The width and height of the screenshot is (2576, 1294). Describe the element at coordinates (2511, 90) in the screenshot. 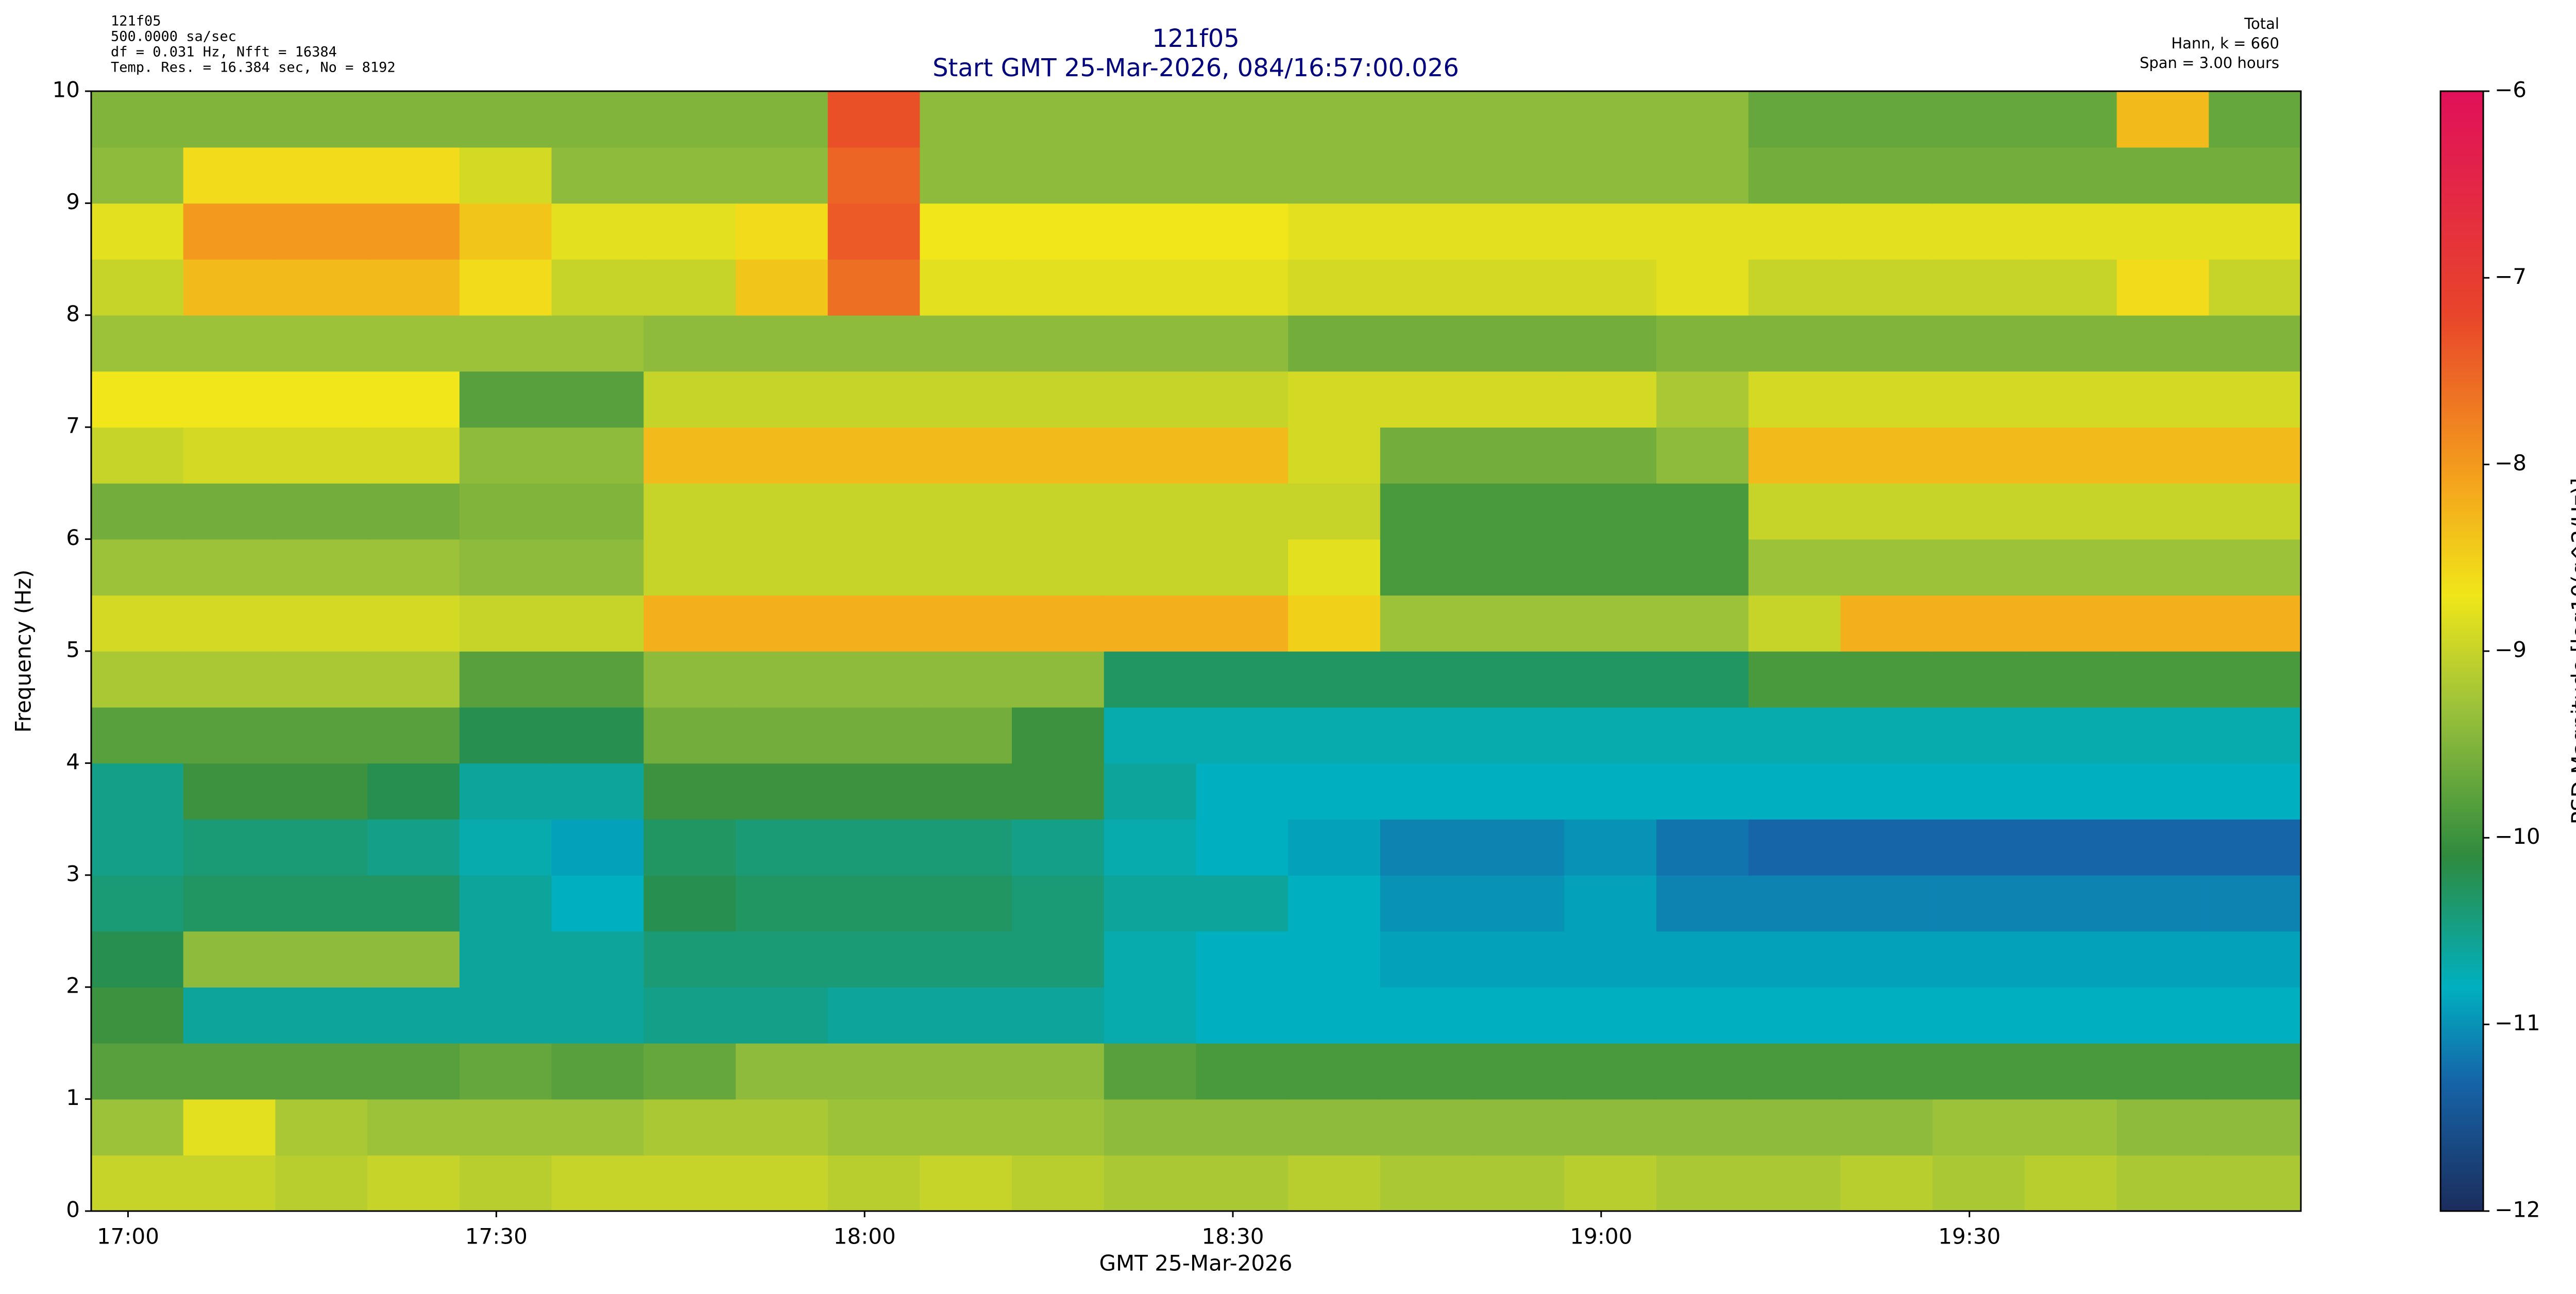

I see `colorbar-tick-label: −6` at that location.